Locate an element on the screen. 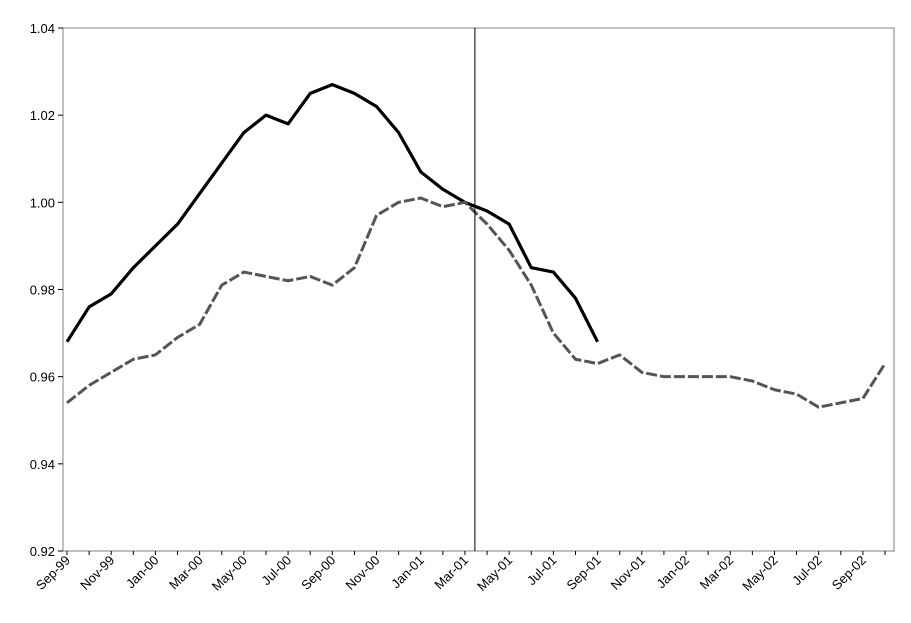  x-tick-label: May-02 is located at coordinates (759, 573).